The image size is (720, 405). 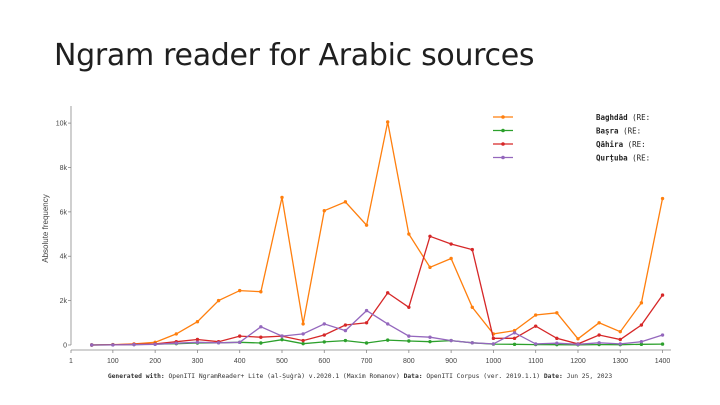 What do you see at coordinates (64, 212) in the screenshot?
I see `y-tick-label: 6k` at bounding box center [64, 212].